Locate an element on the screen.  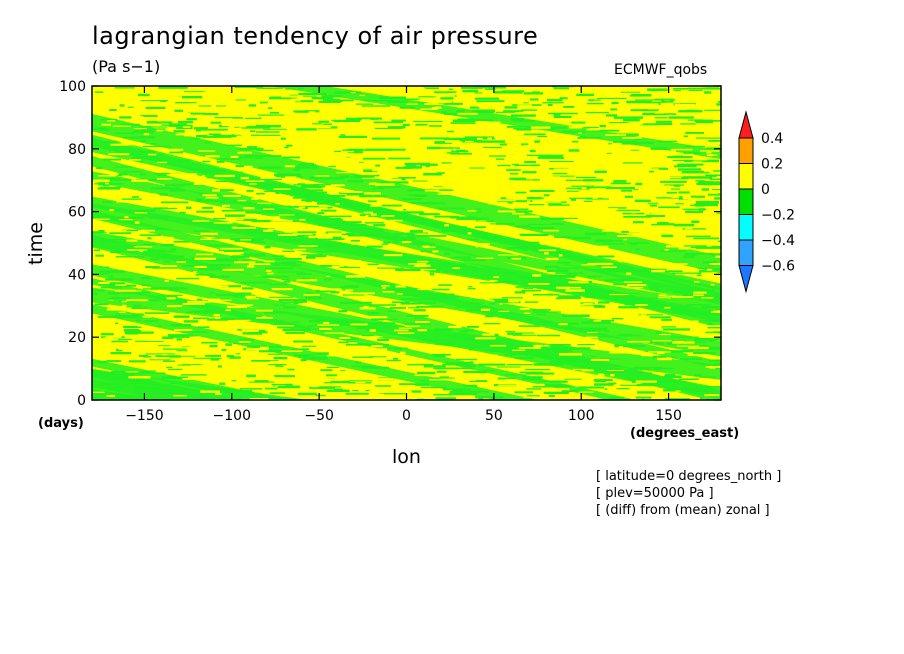
chart-units: (Pa s−1) is located at coordinates (126, 66).